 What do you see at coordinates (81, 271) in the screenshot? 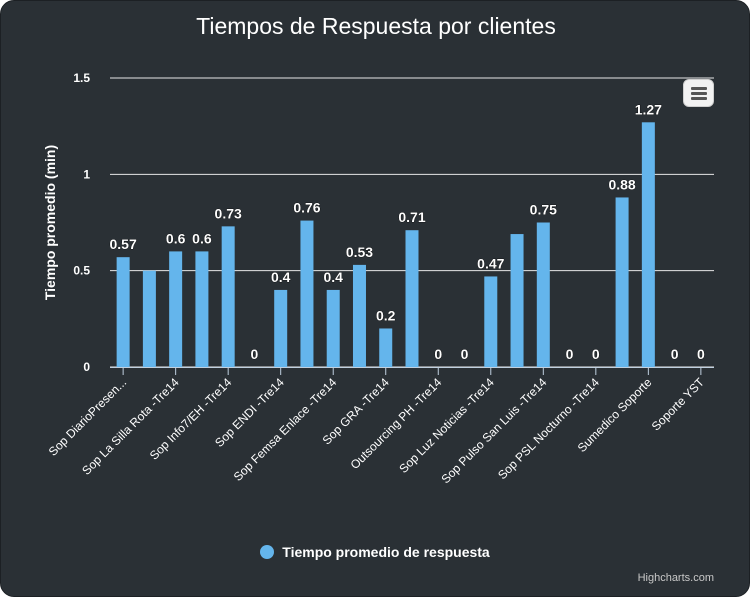
I see `y-tick-label: 0.5` at bounding box center [81, 271].